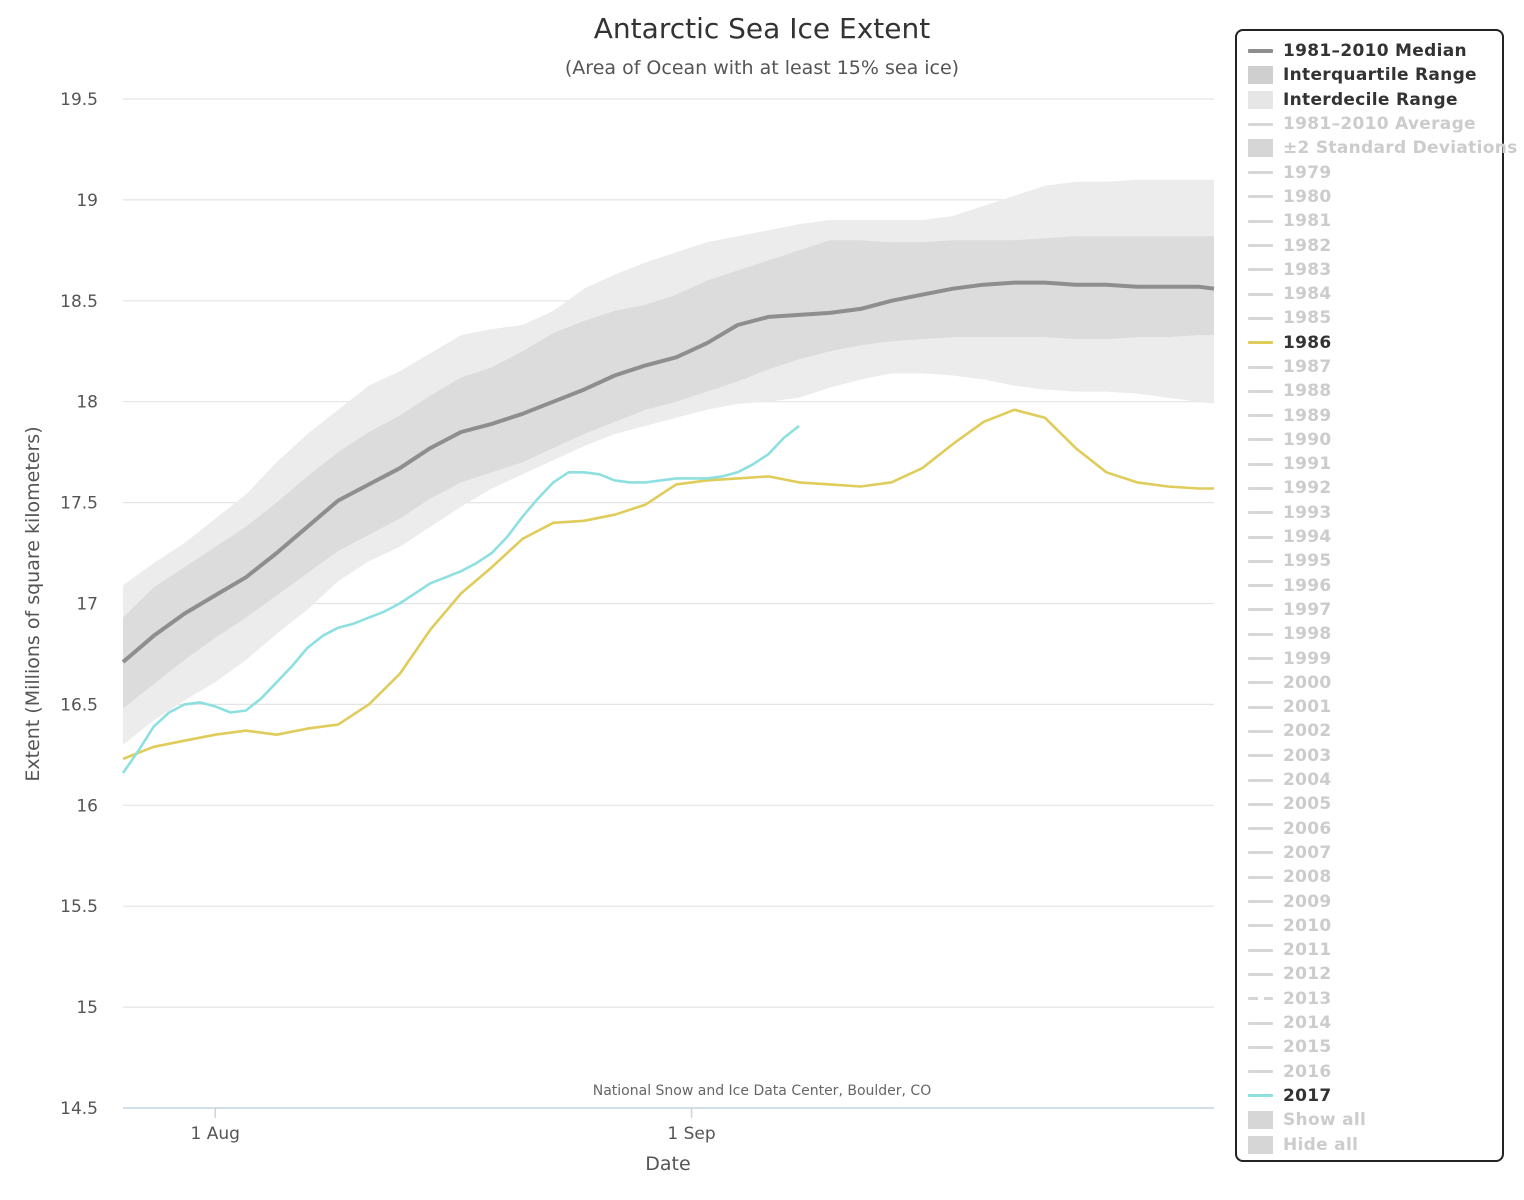  What do you see at coordinates (1369, 1120) in the screenshot?
I see `legend-item-show-all: Show all` at bounding box center [1369, 1120].